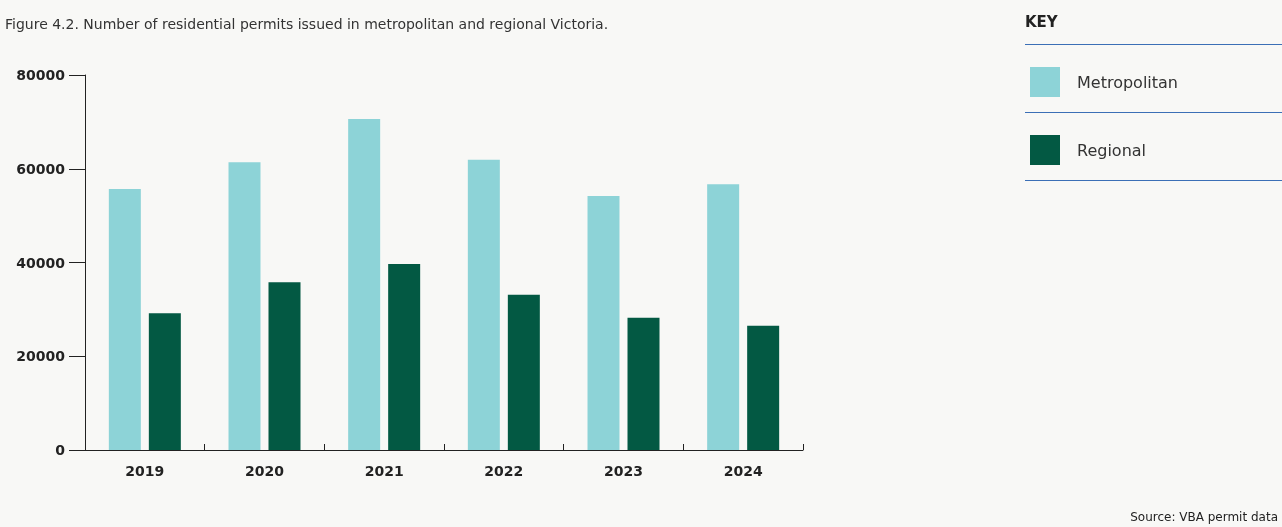 This screenshot has height=527, width=1282. What do you see at coordinates (41, 262) in the screenshot?
I see `y-tick-label: 40000` at bounding box center [41, 262].